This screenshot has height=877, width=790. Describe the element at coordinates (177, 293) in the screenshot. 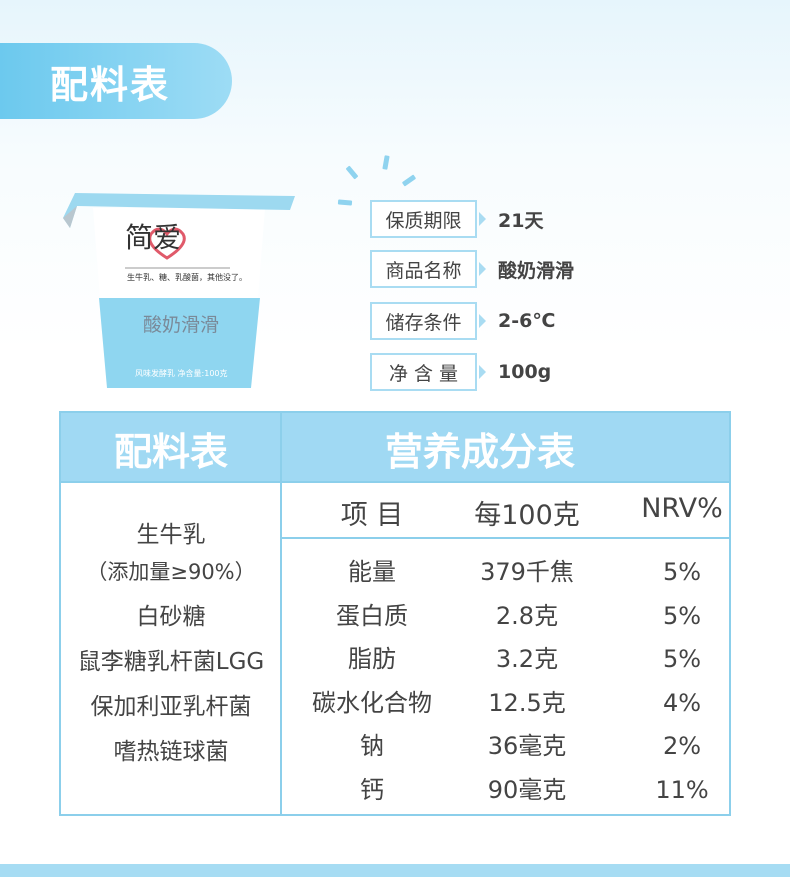

I see `product-image: 简爱 生牛乳、糖、乳酸菌，其他没了。 酸奶滑滑 风味发酵乳 净含量:100克` at that location.